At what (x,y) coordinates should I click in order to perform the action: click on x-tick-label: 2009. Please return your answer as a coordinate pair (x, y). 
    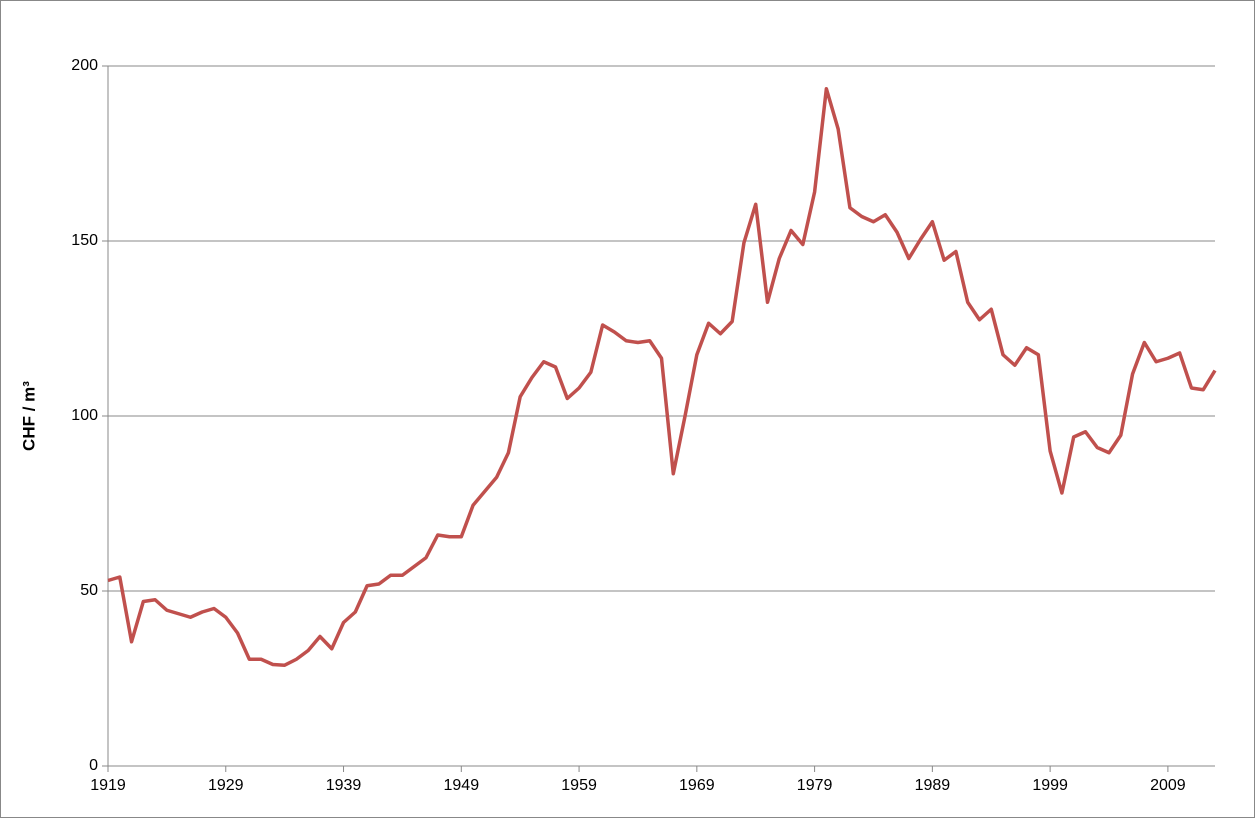
    Looking at the image, I should click on (1168, 785).